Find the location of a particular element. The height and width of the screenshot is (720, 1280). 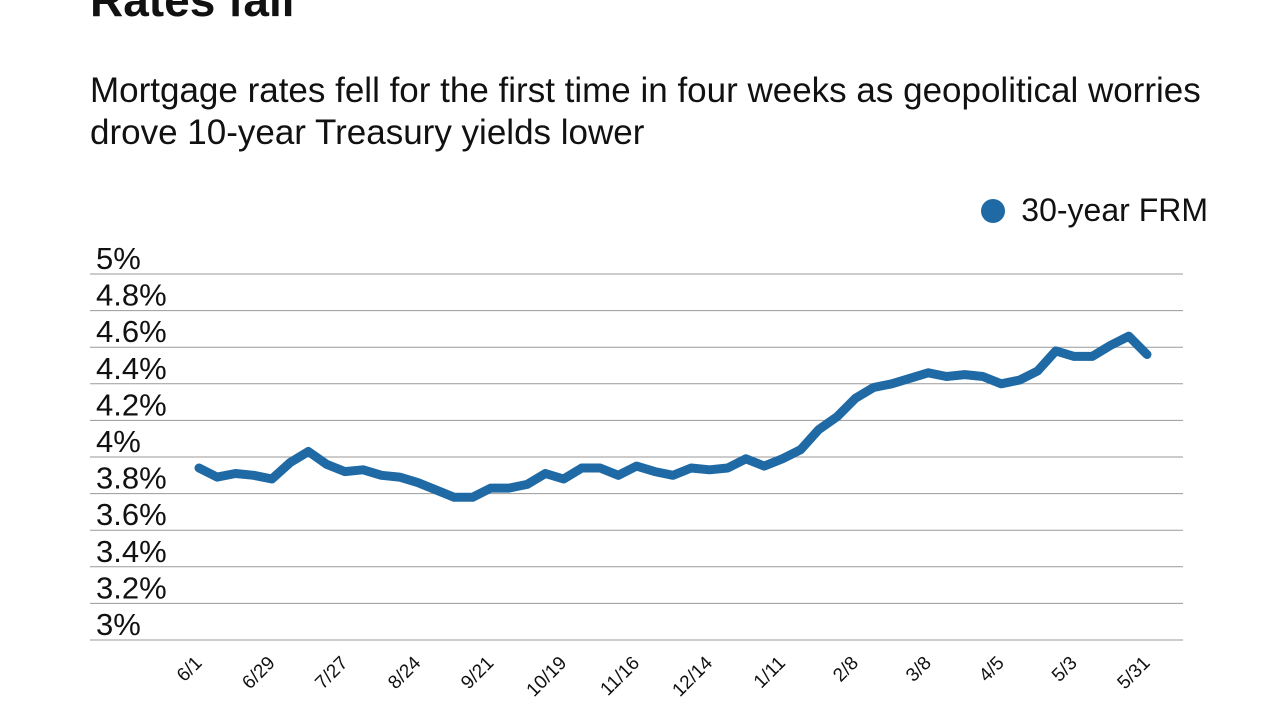

y-tick-label: 3.2% is located at coordinates (131, 587).